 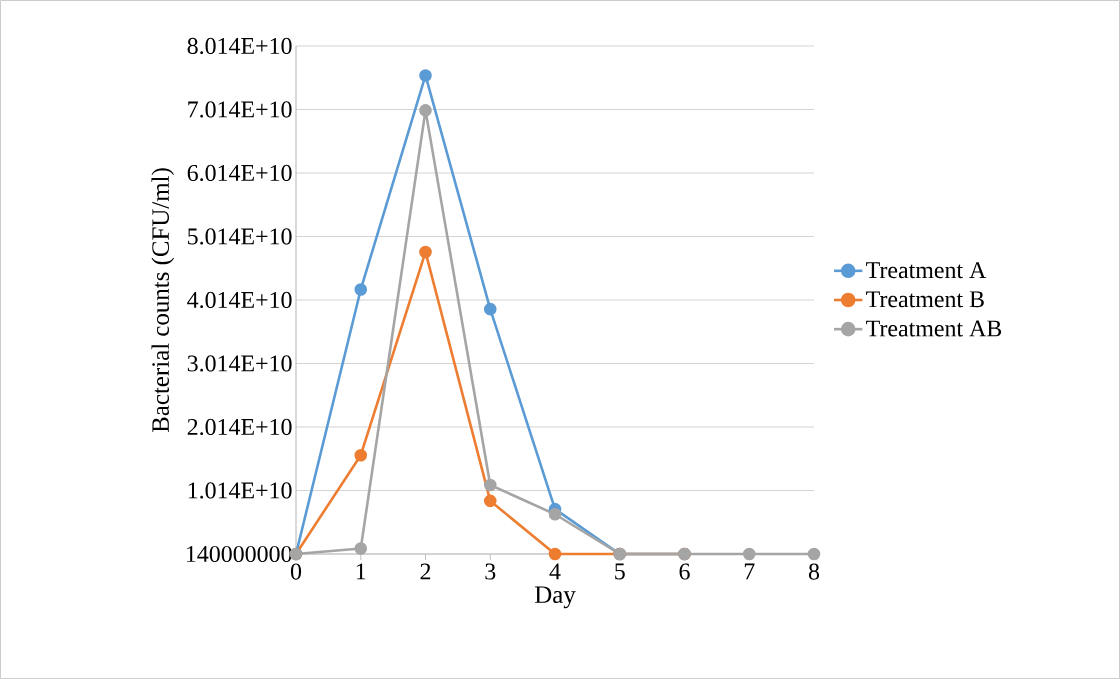 I want to click on y-tick-label: 4.014E+10, so click(x=239, y=300).